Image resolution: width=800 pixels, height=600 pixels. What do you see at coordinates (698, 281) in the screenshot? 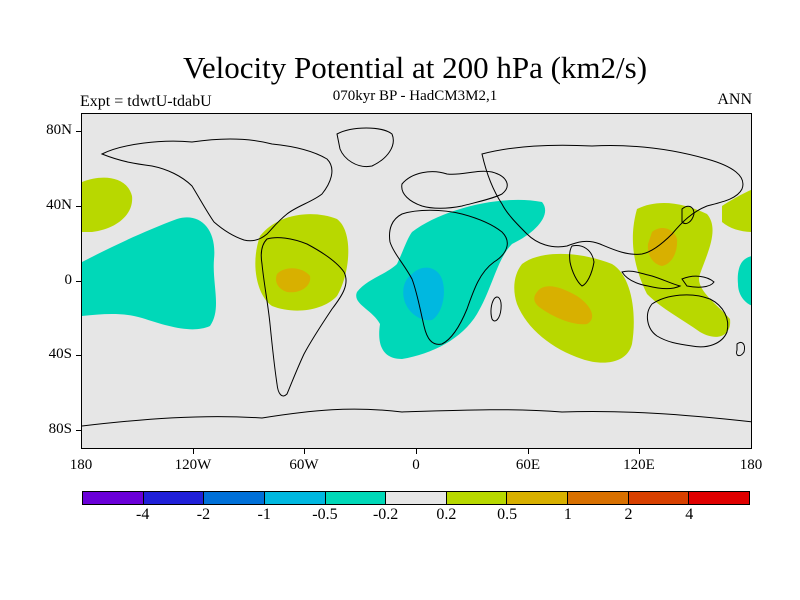
I see `coastline-new-guinea` at bounding box center [698, 281].